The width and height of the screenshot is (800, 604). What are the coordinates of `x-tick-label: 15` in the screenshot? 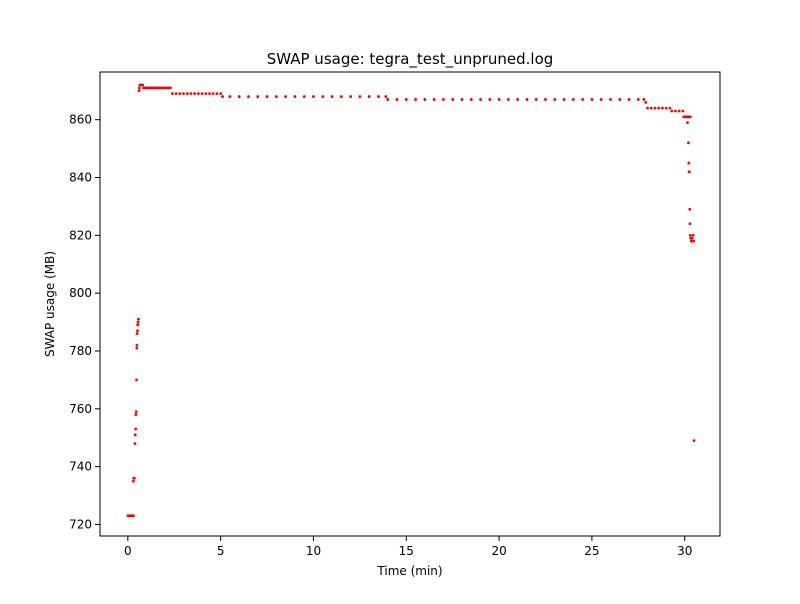 It's located at (406, 551).